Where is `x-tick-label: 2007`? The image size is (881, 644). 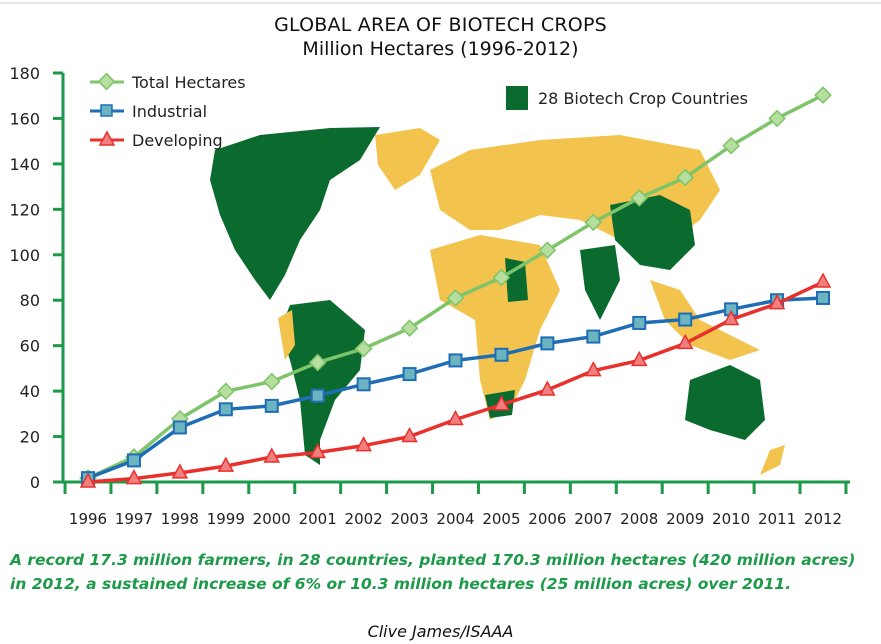 x-tick-label: 2007 is located at coordinates (593, 519).